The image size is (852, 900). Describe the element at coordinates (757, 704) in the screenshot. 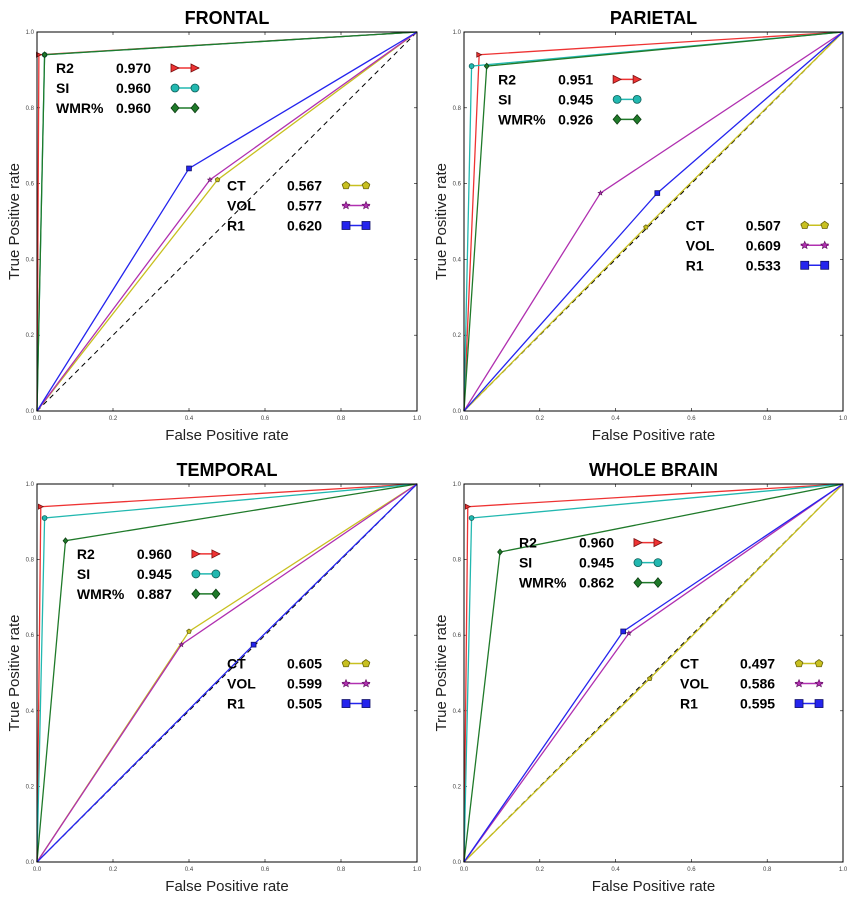

I see `legend-auc-value: 0.595` at that location.